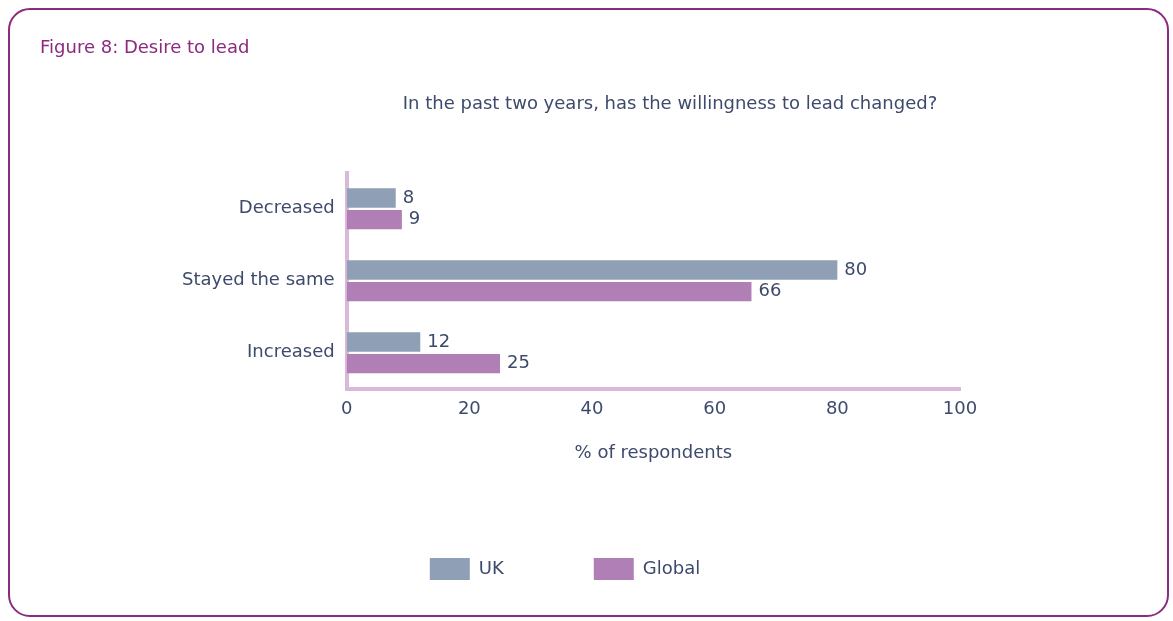 The image size is (1173, 621). Describe the element at coordinates (286, 207) in the screenshot. I see `y-tick-label: Decreased` at that location.